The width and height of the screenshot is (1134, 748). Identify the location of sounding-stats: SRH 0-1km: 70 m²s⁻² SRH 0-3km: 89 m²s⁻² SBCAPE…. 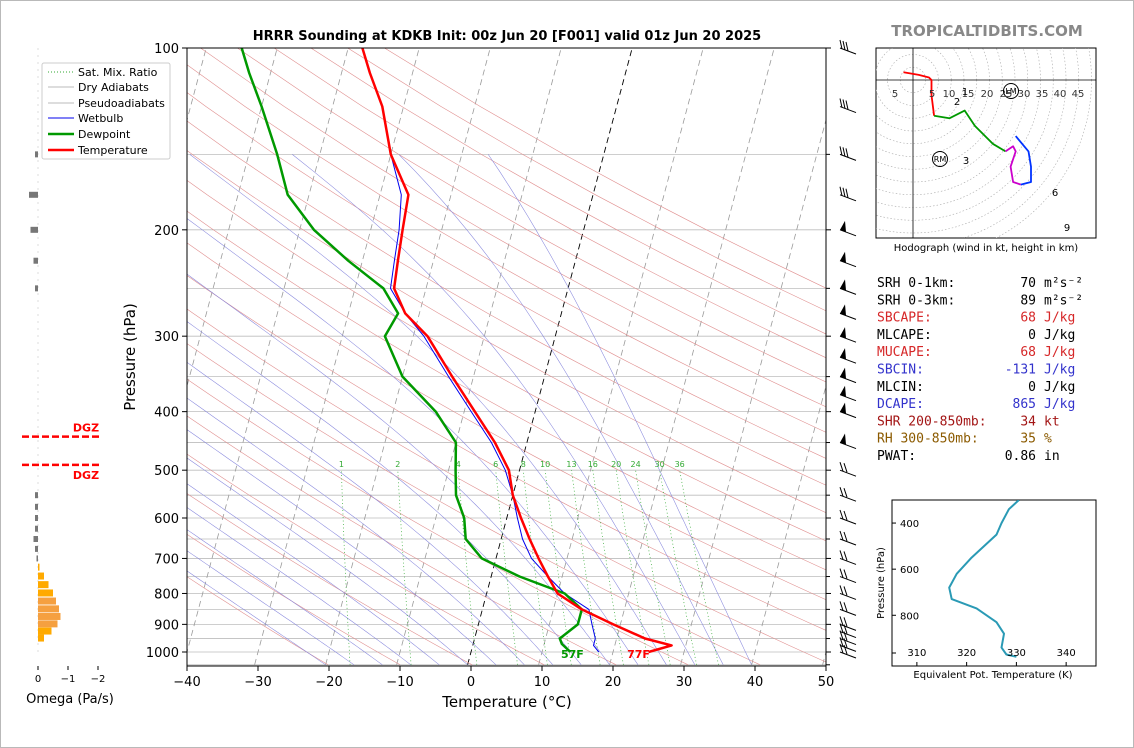
(980, 370).